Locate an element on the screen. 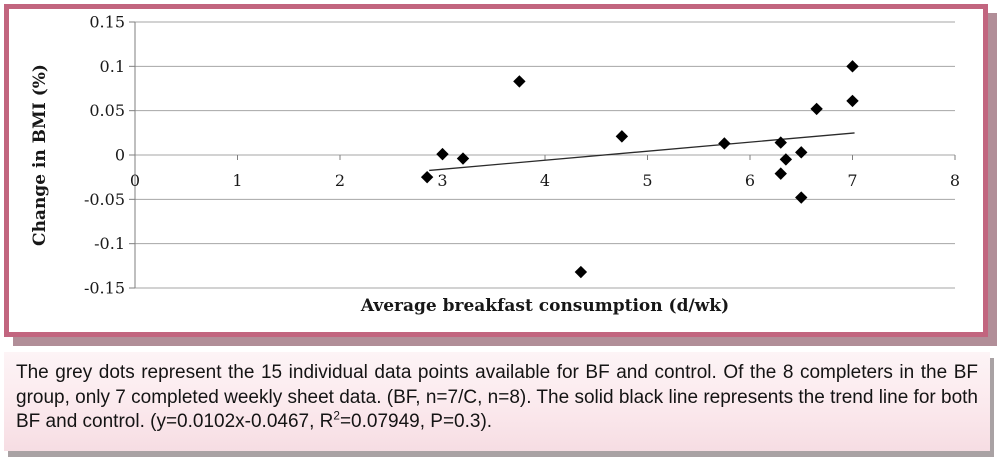 The width and height of the screenshot is (999, 462). x-tick-label: 8 is located at coordinates (955, 180).